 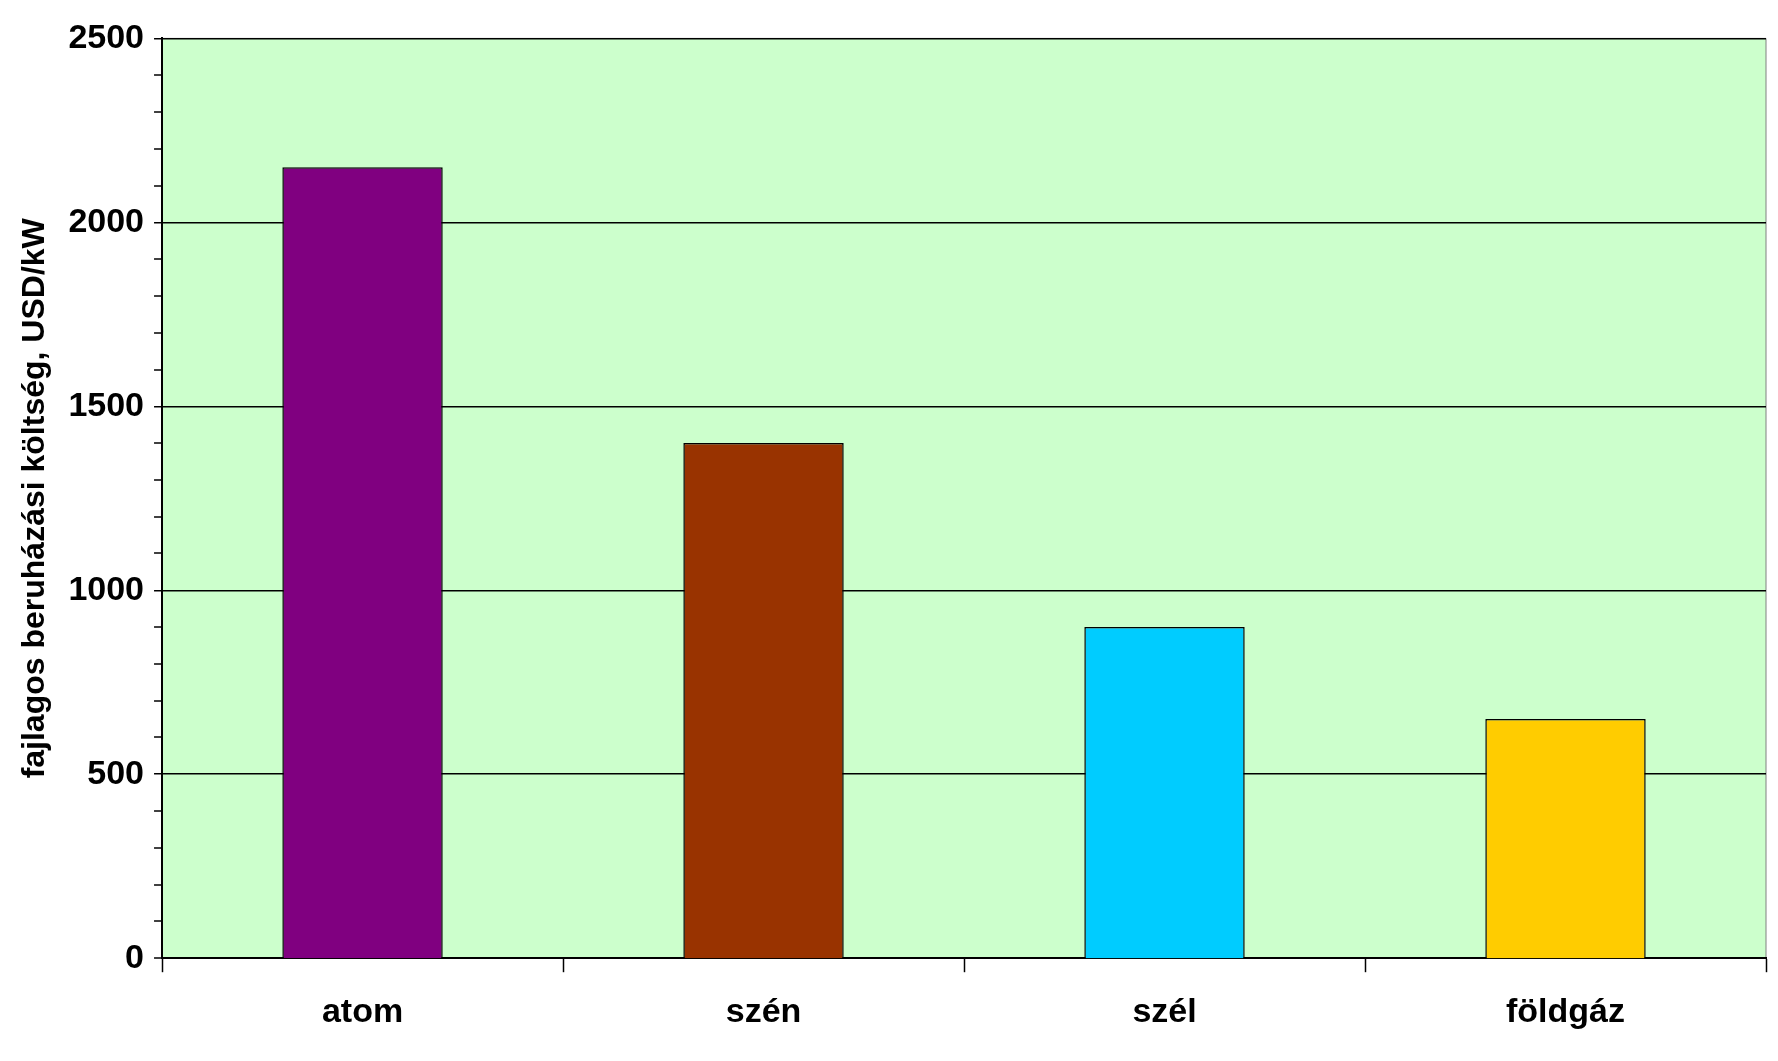 I want to click on y-tick-label: 1000, so click(x=106, y=587).